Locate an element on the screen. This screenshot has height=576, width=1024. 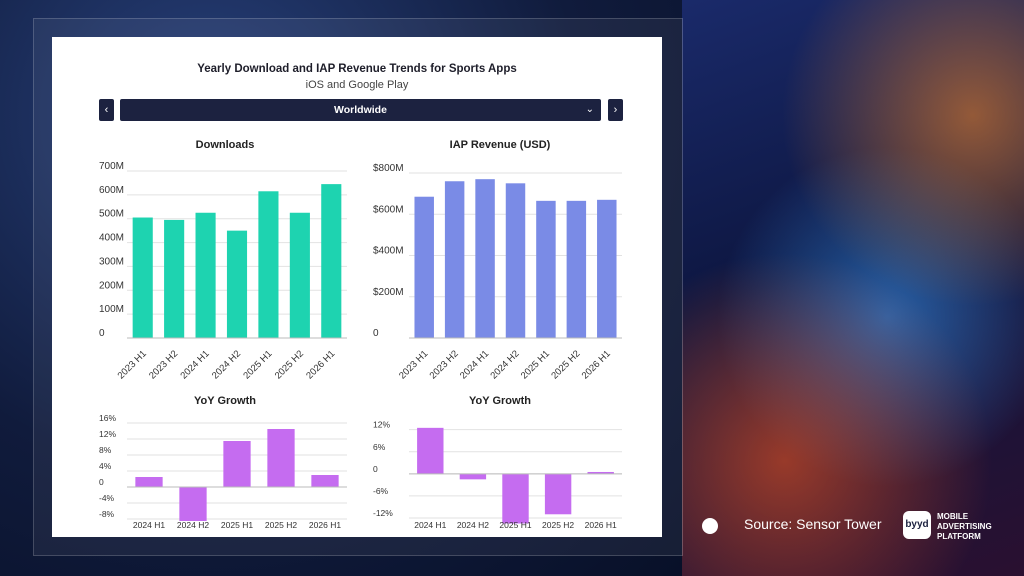
y-tick-label: 400M is located at coordinates (111, 238).